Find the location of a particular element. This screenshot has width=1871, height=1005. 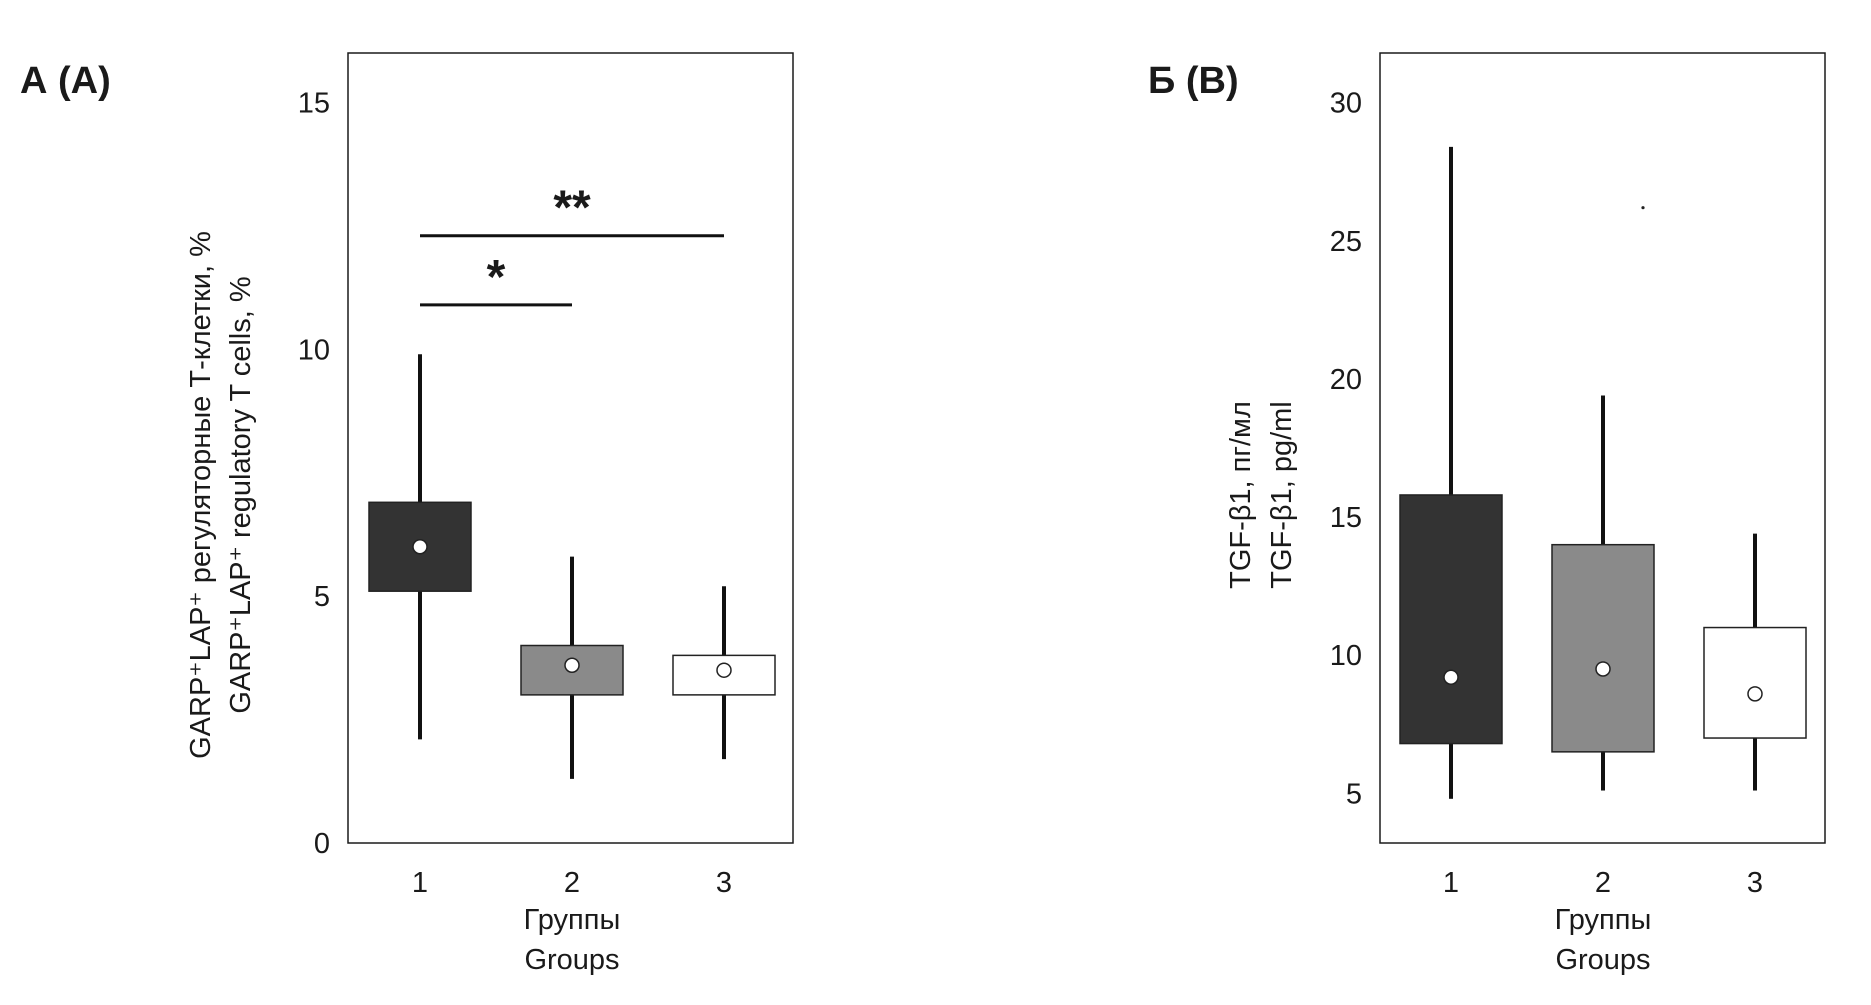

panel-label: А (A) is located at coordinates (65, 81).